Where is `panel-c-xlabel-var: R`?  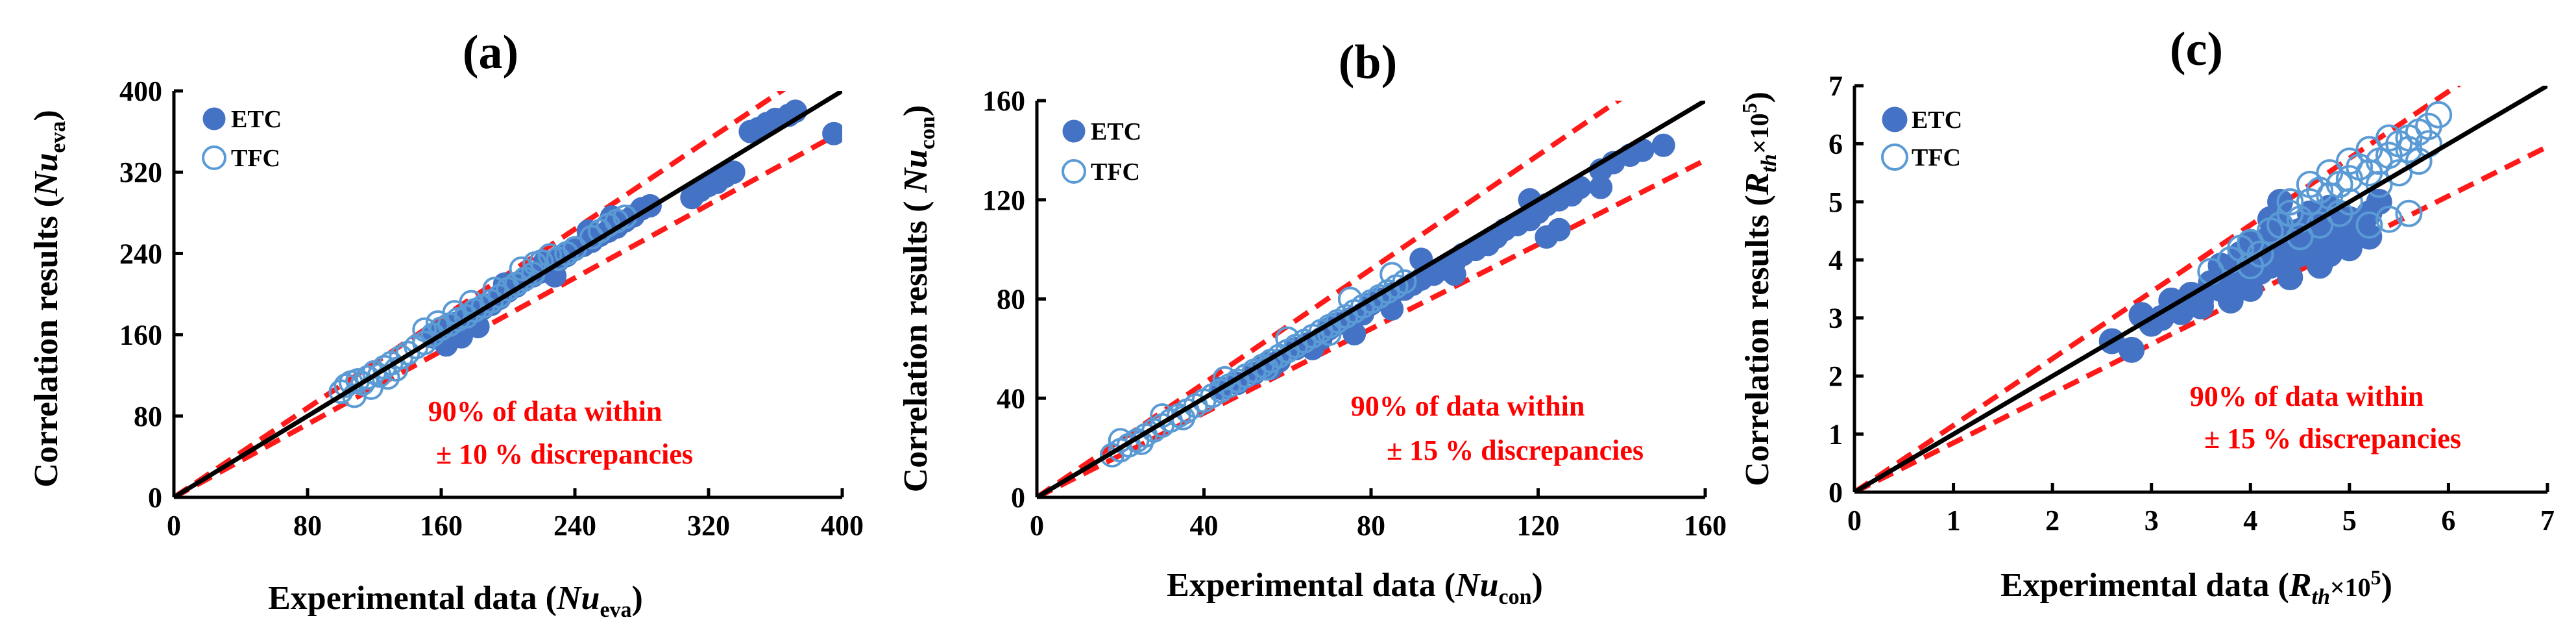 panel-c-xlabel-var: R is located at coordinates (2300, 585).